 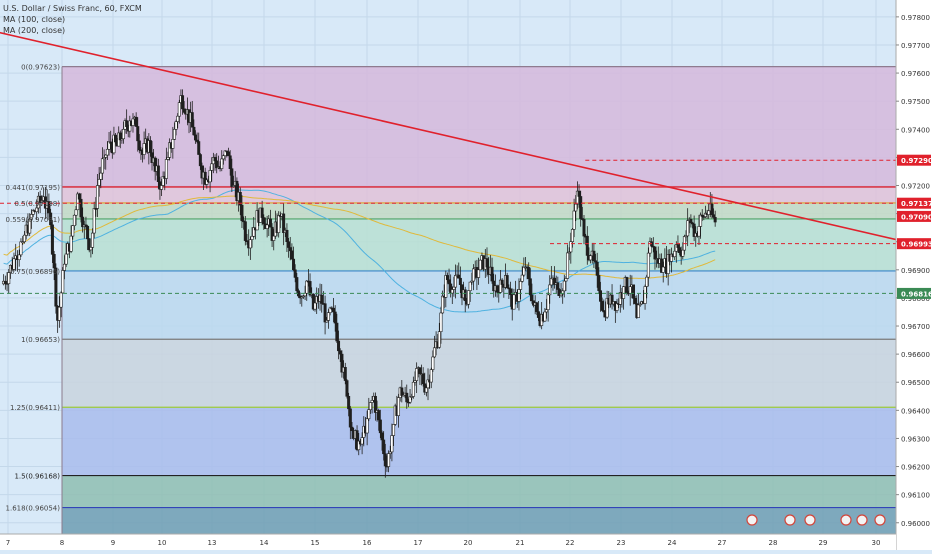 I want to click on price-tick-label: 0.96700, so click(x=915, y=327).